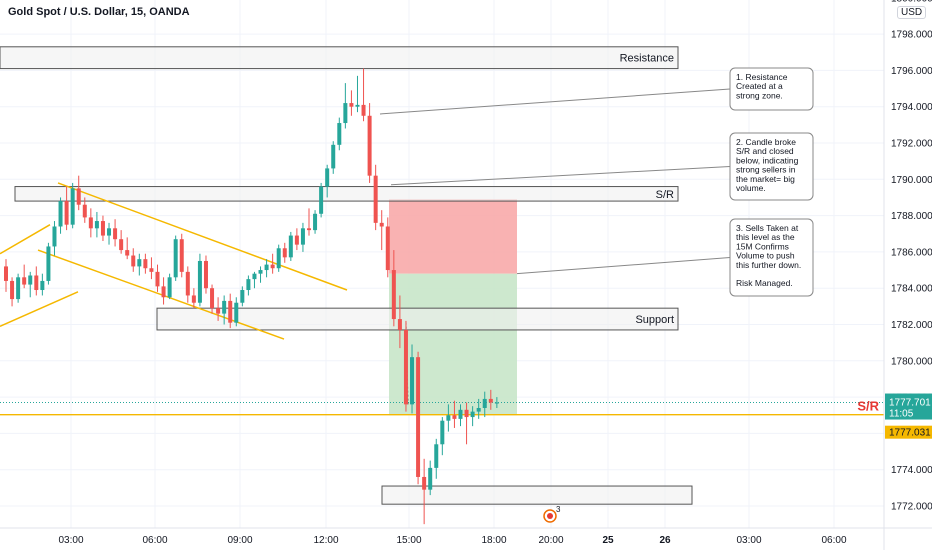  Describe the element at coordinates (912, 12) in the screenshot. I see `currency-button: USD` at that location.